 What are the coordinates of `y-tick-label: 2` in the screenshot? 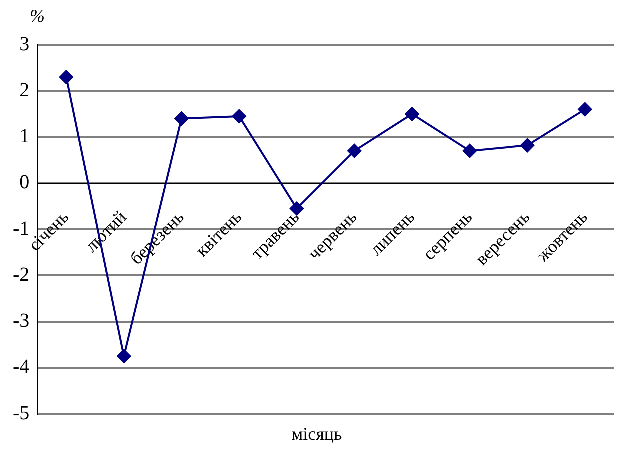 It's located at (25, 90).